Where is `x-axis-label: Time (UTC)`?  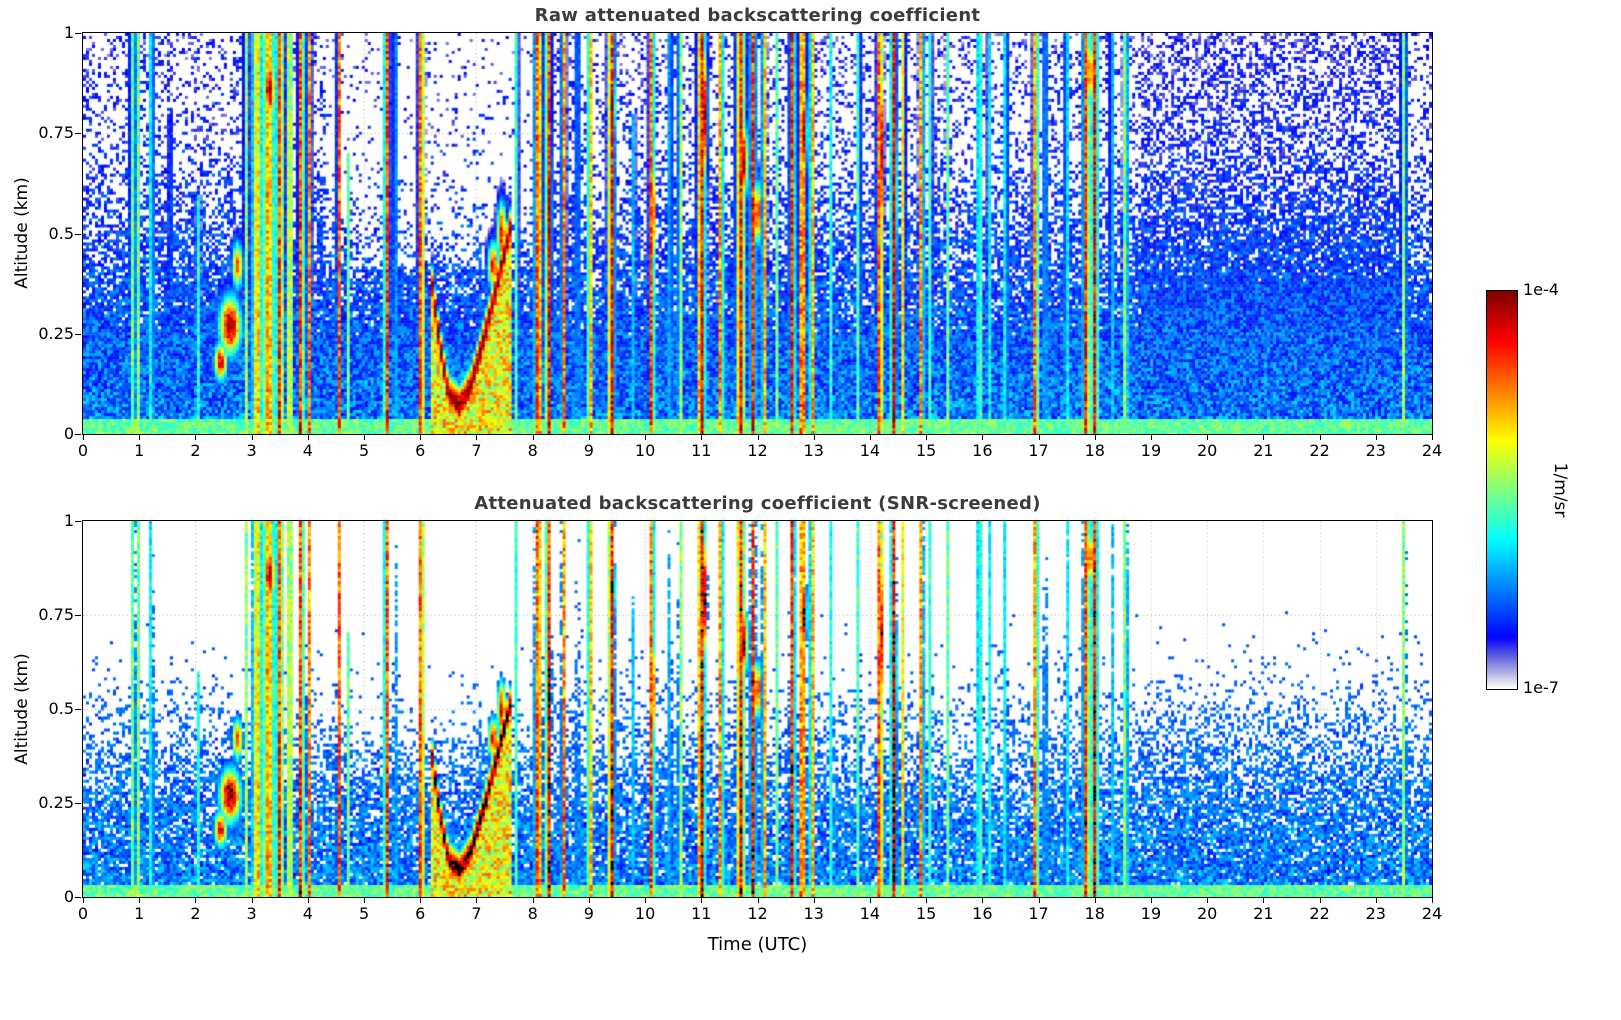 x-axis-label: Time (UTC) is located at coordinates (757, 944).